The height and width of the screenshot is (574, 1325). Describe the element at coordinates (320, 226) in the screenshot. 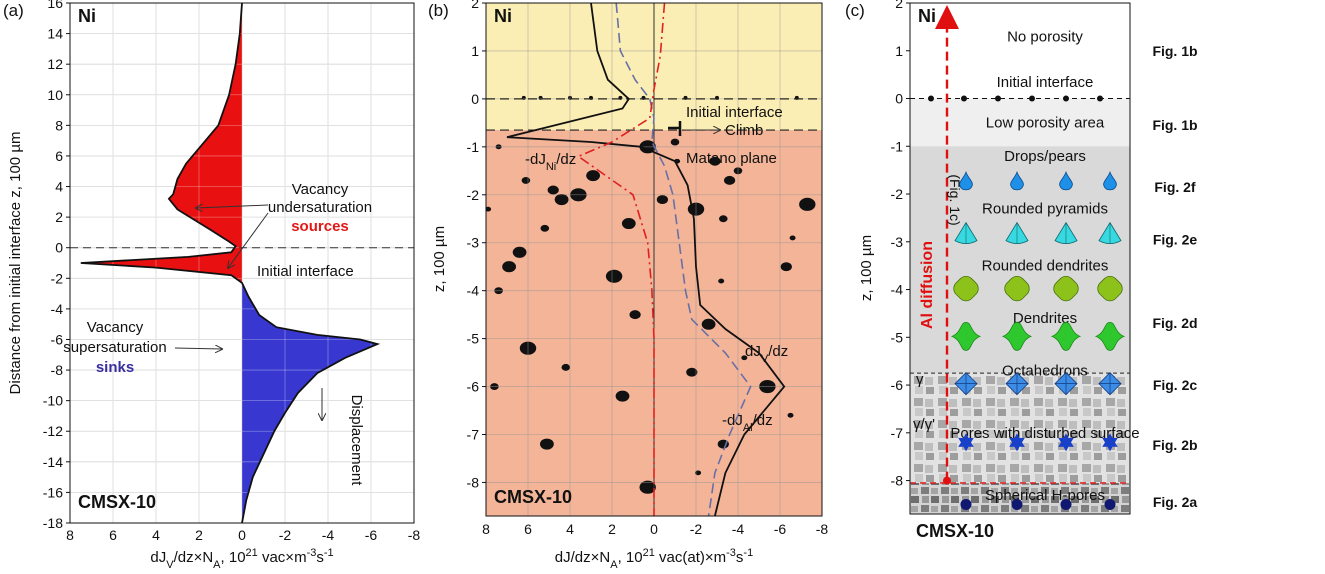

I see `sources-label: sources` at that location.